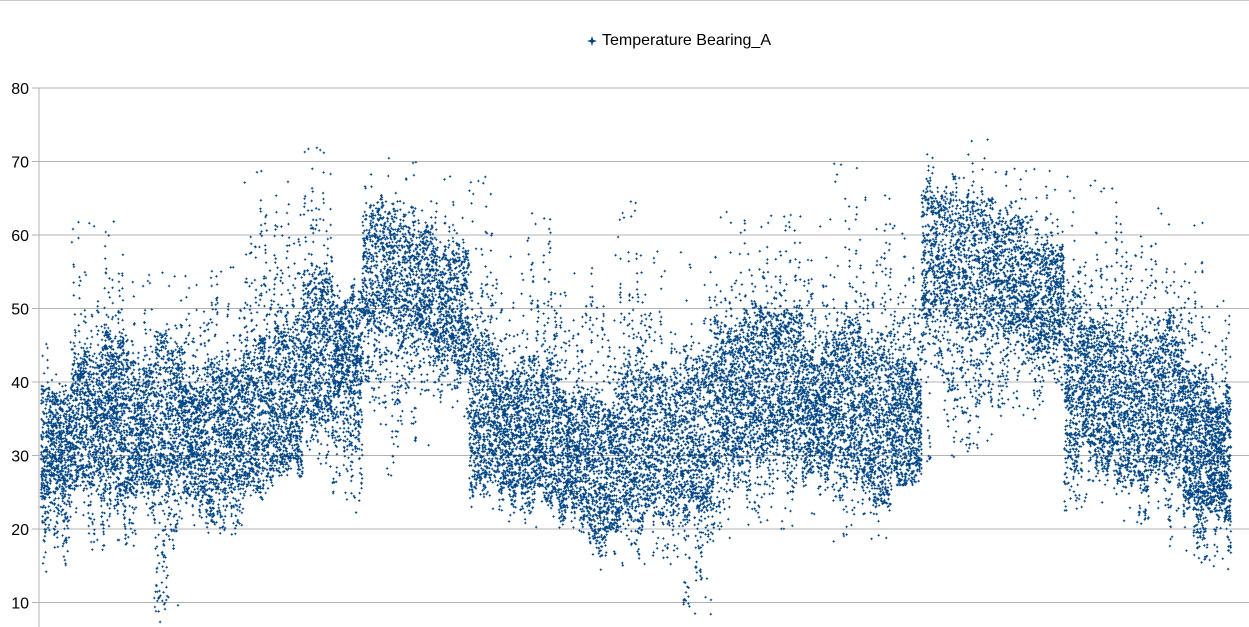  Describe the element at coordinates (20, 457) in the screenshot. I see `y-tick-label: 30` at that location.